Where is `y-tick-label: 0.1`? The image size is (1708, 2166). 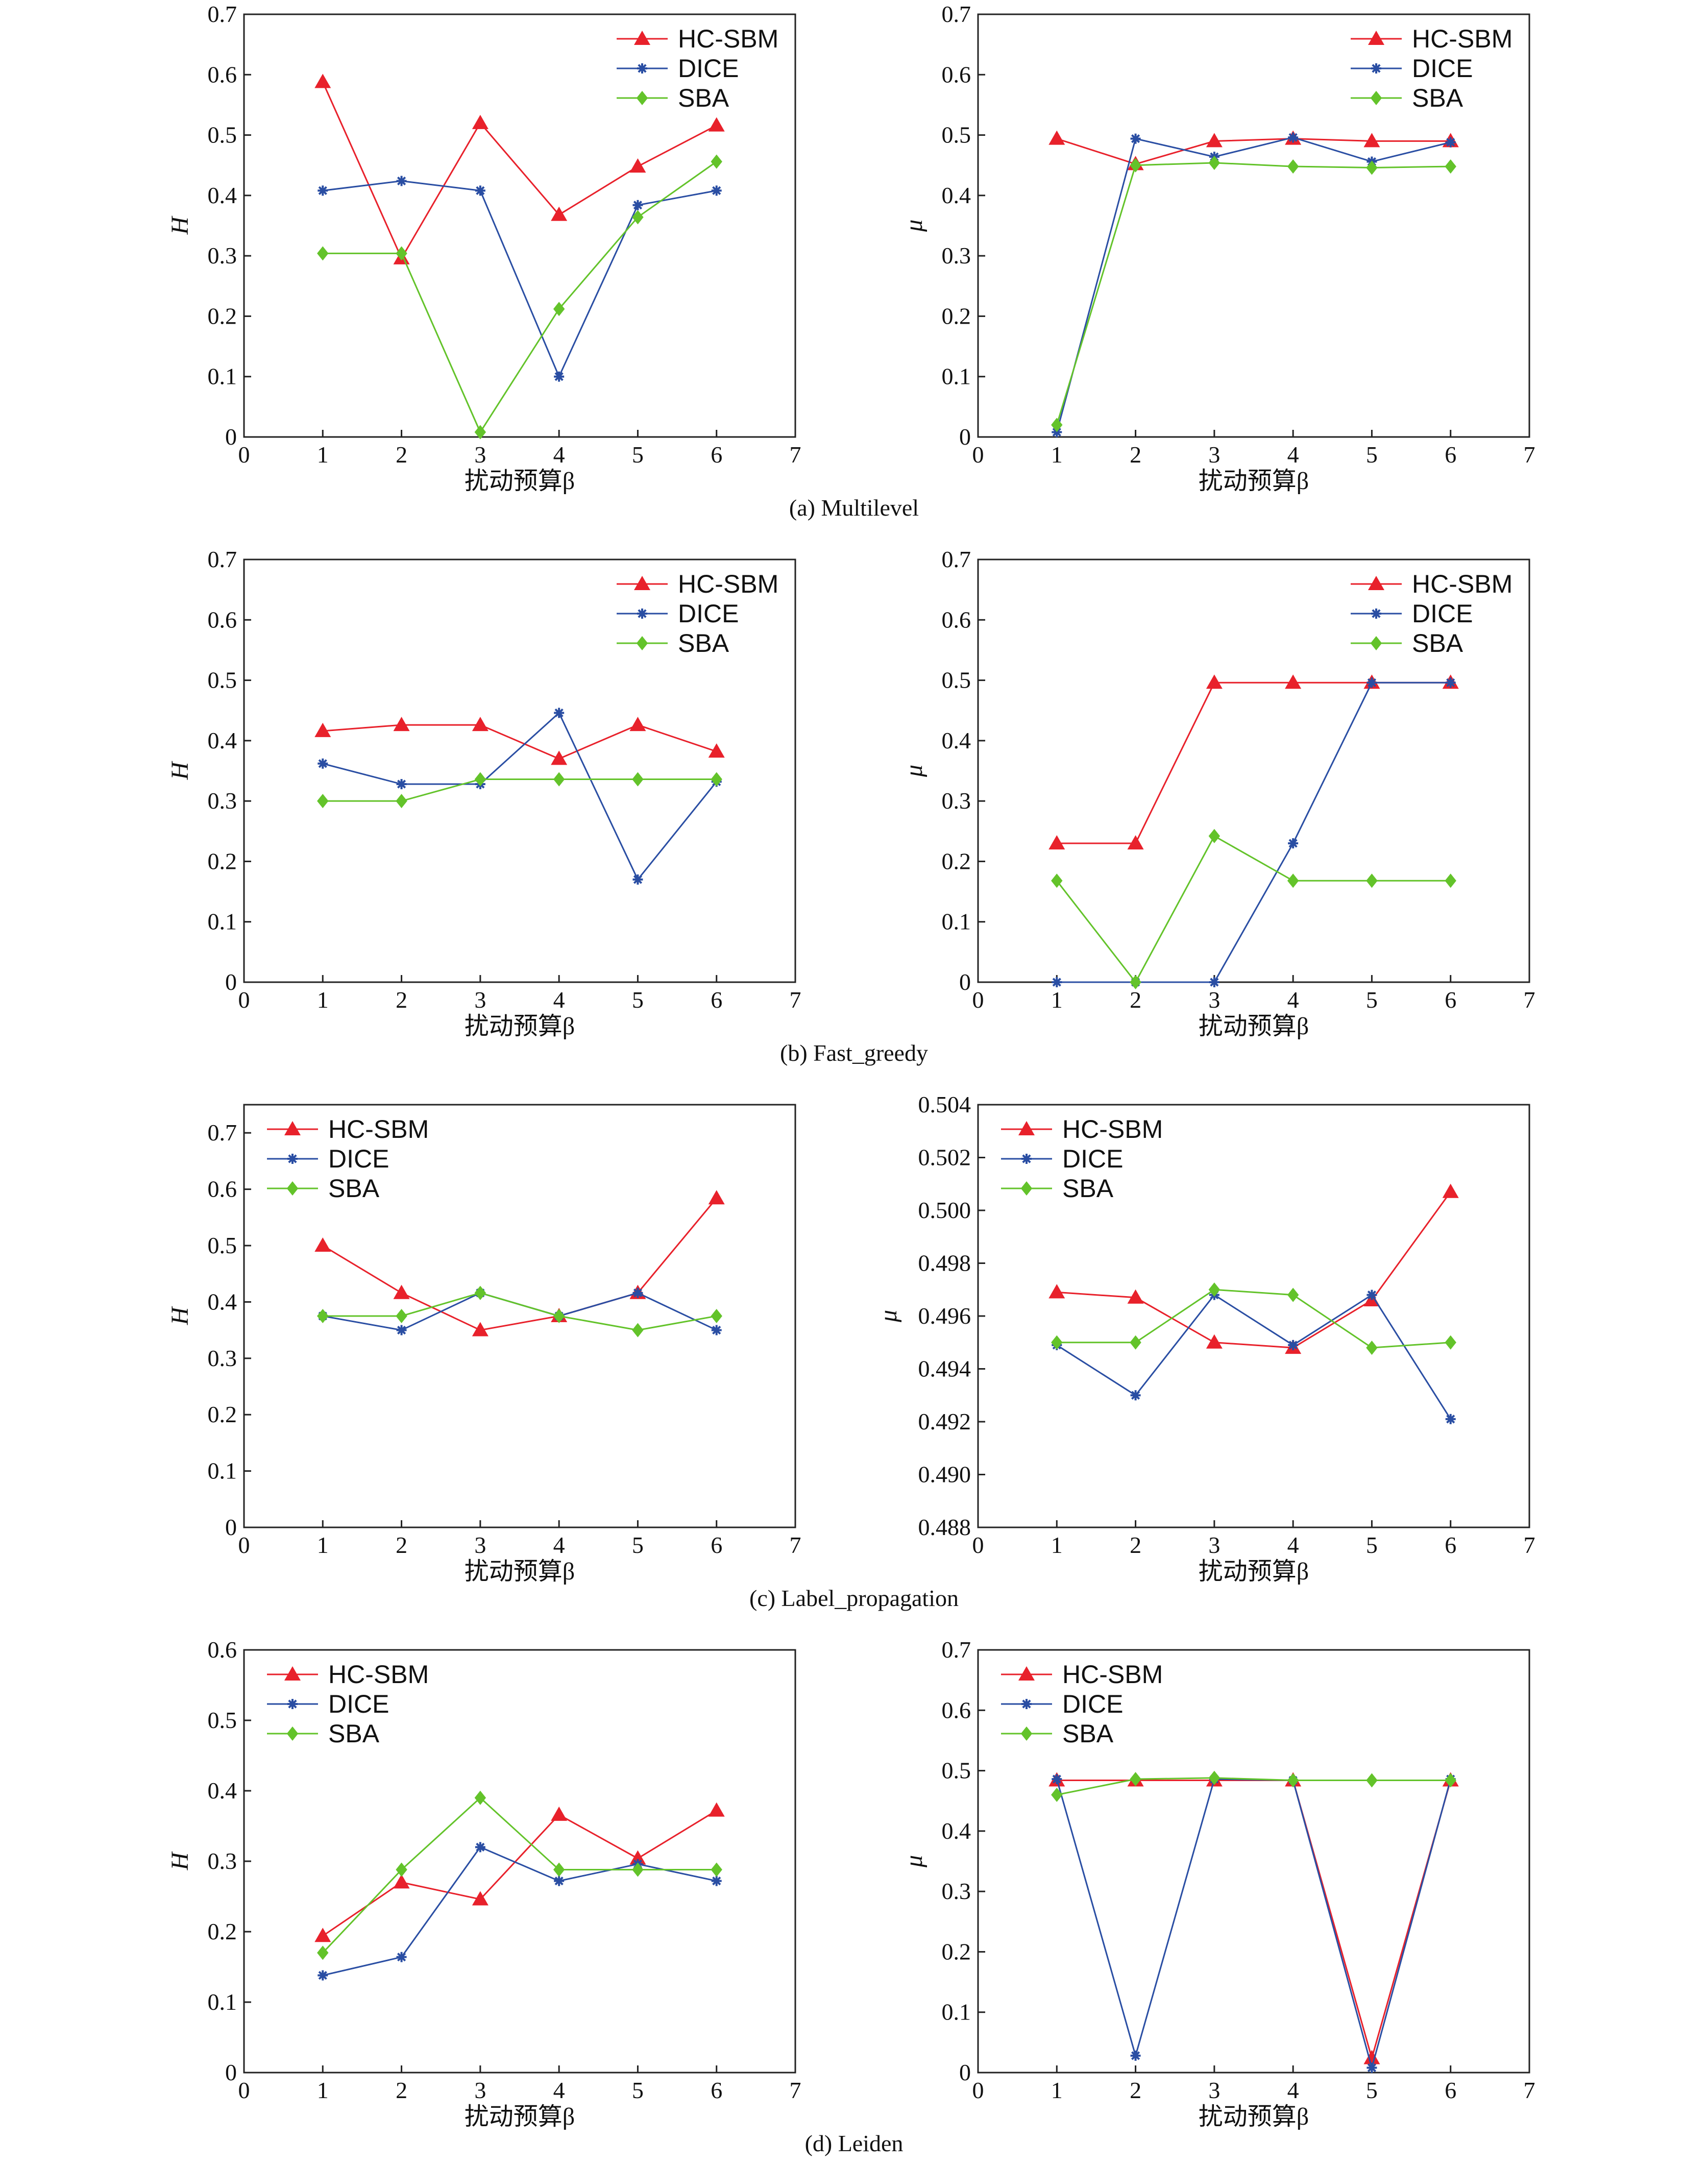
y-tick-label: 0.1 is located at coordinates (956, 377).